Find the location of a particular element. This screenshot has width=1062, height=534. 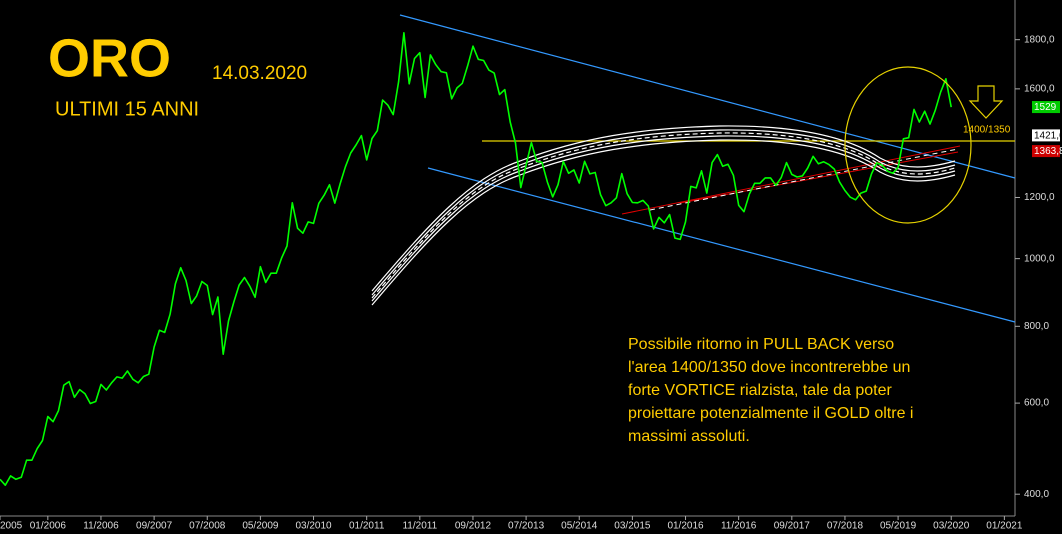

y-tick-label: 1600,0 is located at coordinates (1039, 89).